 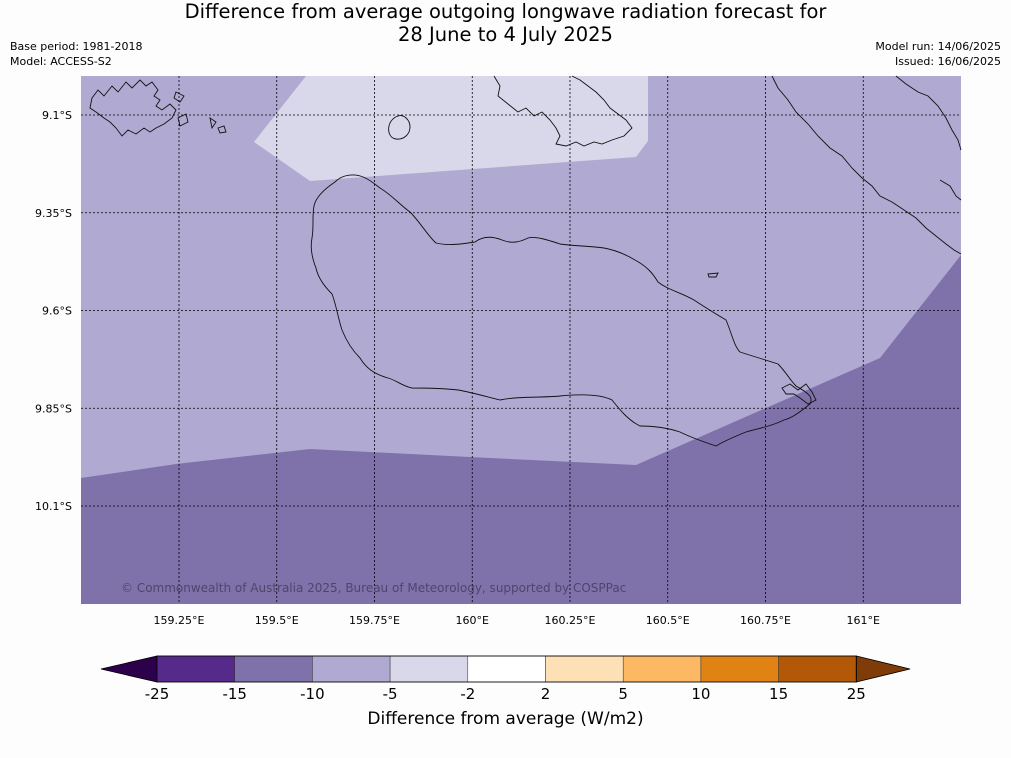 What do you see at coordinates (623, 694) in the screenshot?
I see `colorbar-tick-label: 5` at bounding box center [623, 694].